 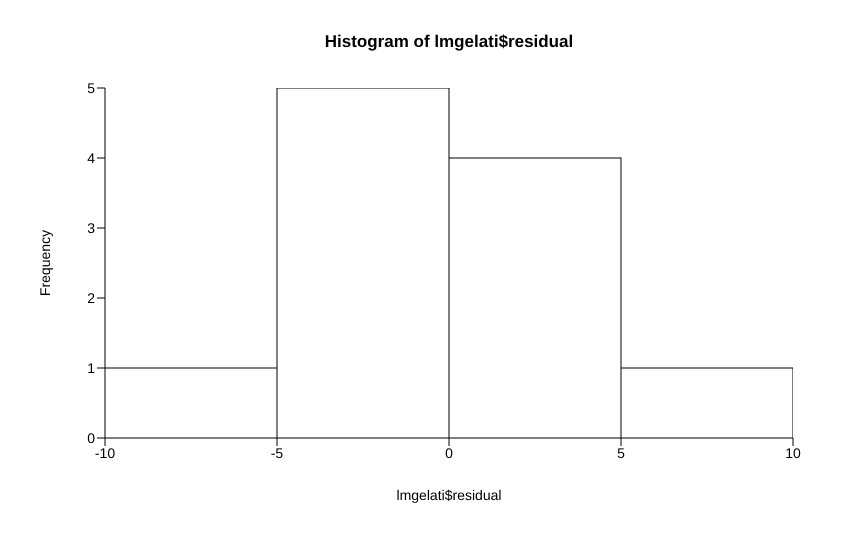 What do you see at coordinates (793, 452) in the screenshot?
I see `x-tick-label: 10` at bounding box center [793, 452].